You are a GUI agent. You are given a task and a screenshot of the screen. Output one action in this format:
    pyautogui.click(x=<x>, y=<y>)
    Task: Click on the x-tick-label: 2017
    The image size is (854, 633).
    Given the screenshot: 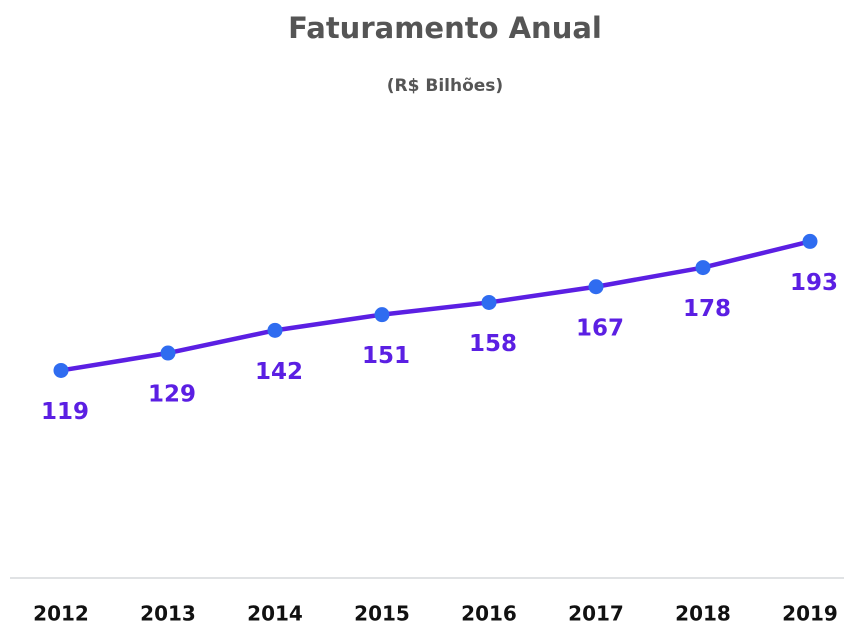 What is the action you would take?
    pyautogui.click(x=596, y=614)
    